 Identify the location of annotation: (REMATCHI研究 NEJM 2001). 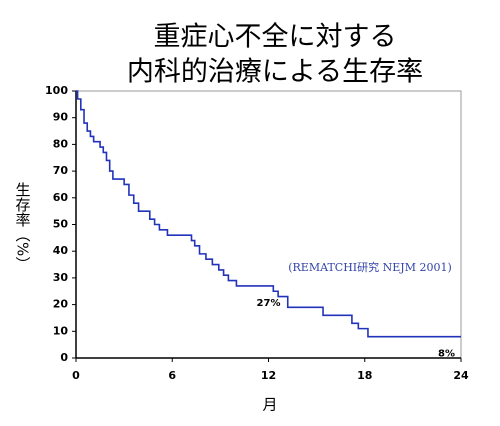
(370, 267).